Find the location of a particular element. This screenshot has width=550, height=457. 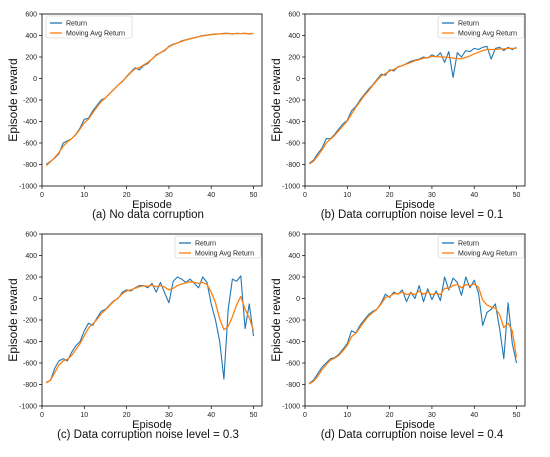

y-axis-label-d: Episode reward is located at coordinates (276, 319).